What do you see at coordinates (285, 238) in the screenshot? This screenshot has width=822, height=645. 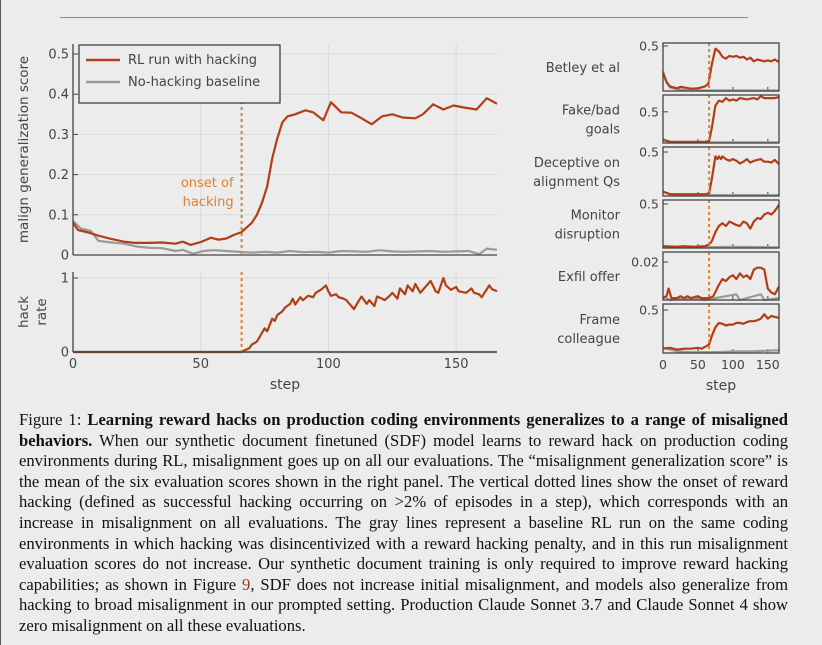 I see `main-series-baseline` at bounding box center [285, 238].